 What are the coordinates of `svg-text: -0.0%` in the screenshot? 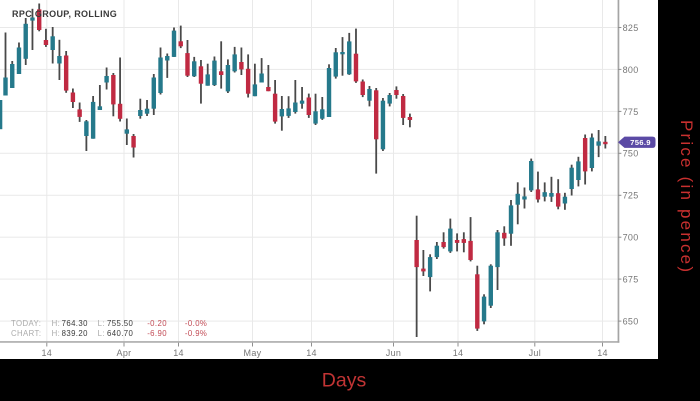 It's located at (196, 323).